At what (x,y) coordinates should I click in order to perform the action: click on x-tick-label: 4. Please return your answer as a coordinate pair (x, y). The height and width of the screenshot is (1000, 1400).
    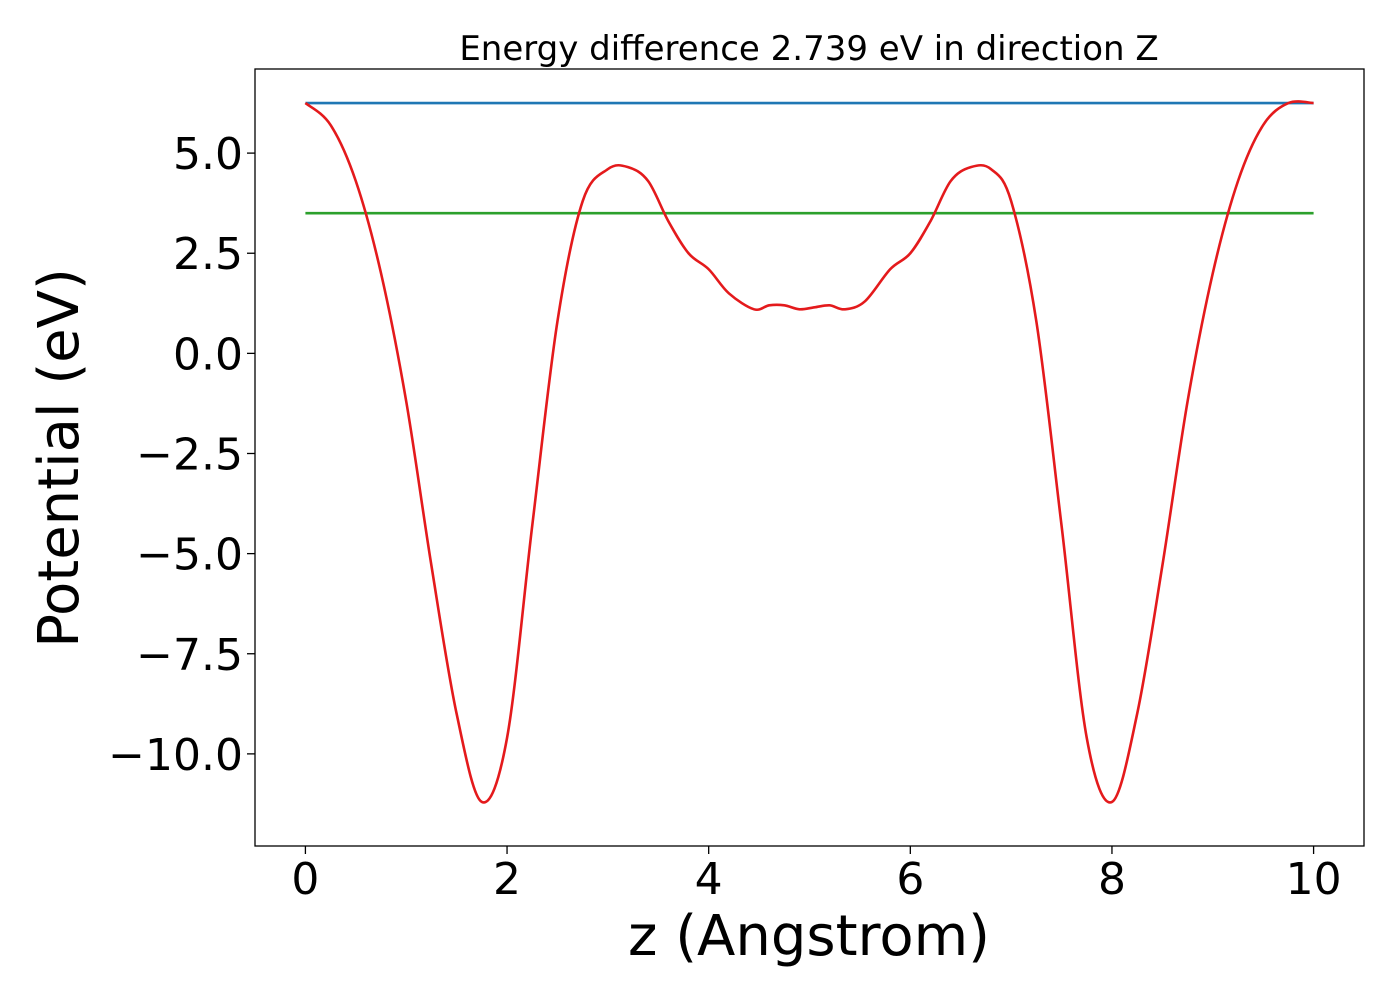
    Looking at the image, I should click on (709, 879).